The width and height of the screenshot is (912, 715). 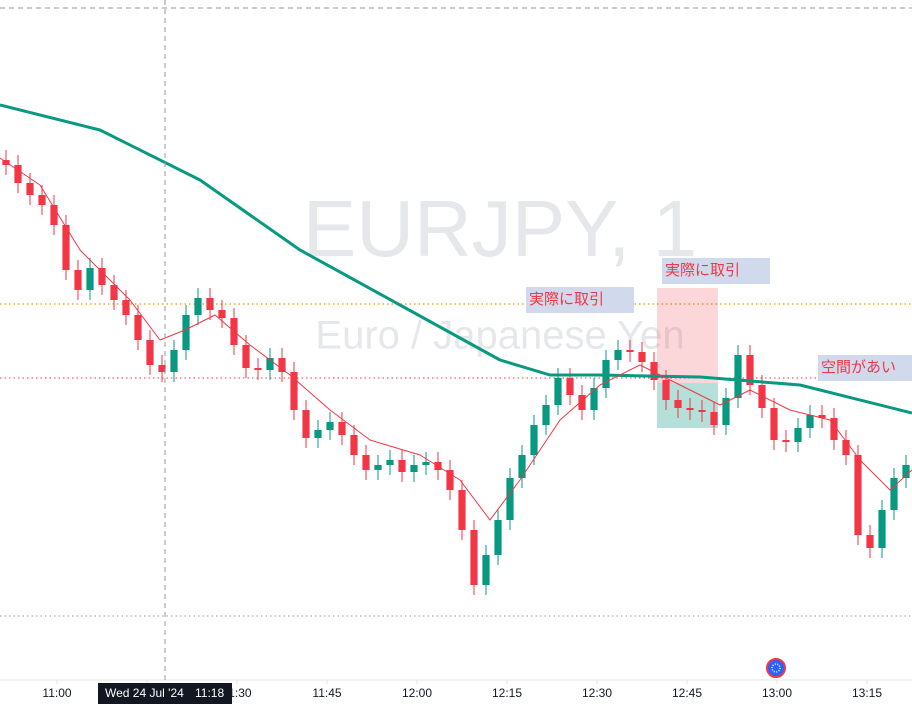 I want to click on watermark-symbol: EURJPY, 1, so click(x=500, y=228).